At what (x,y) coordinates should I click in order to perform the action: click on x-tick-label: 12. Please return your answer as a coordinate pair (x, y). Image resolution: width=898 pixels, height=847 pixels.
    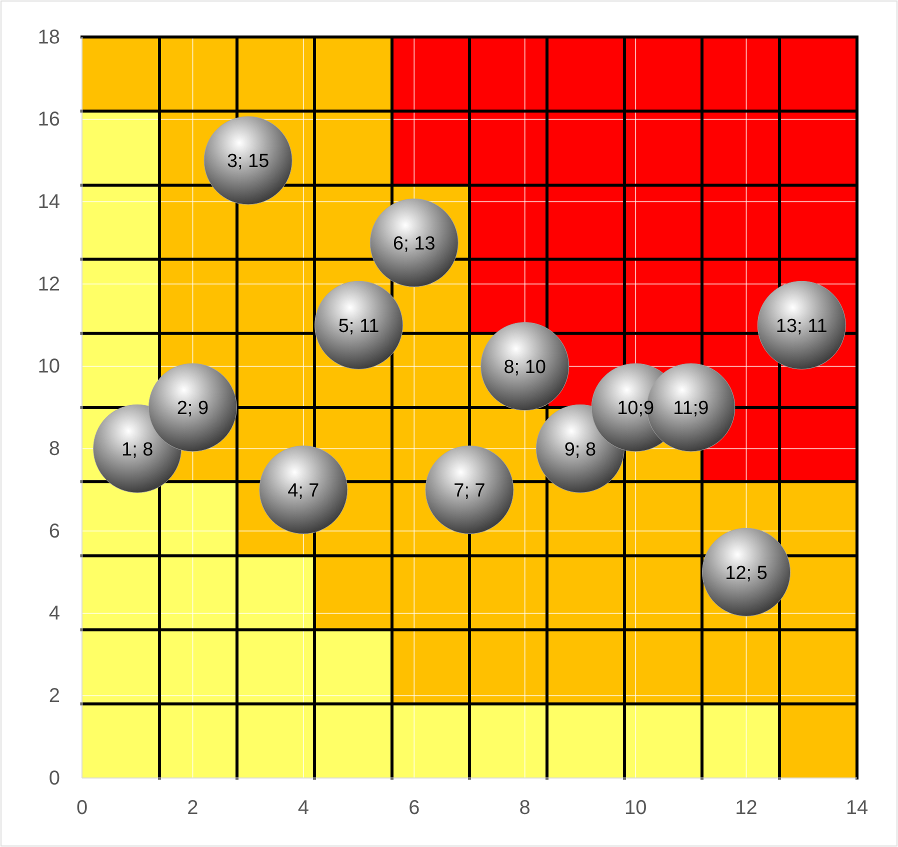
    Looking at the image, I should click on (746, 808).